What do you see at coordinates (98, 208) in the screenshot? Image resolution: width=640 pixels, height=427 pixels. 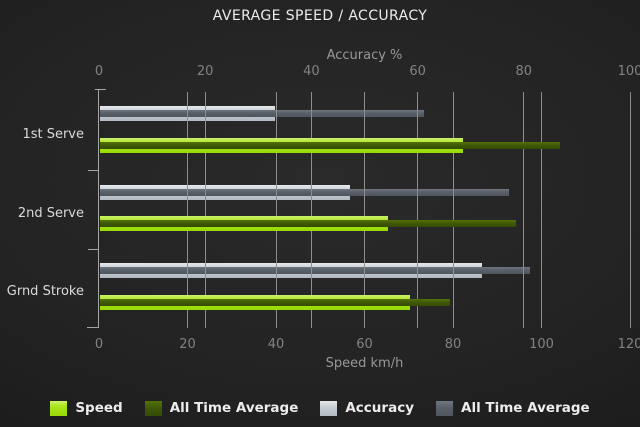 I see `left-axis-line` at bounding box center [98, 208].